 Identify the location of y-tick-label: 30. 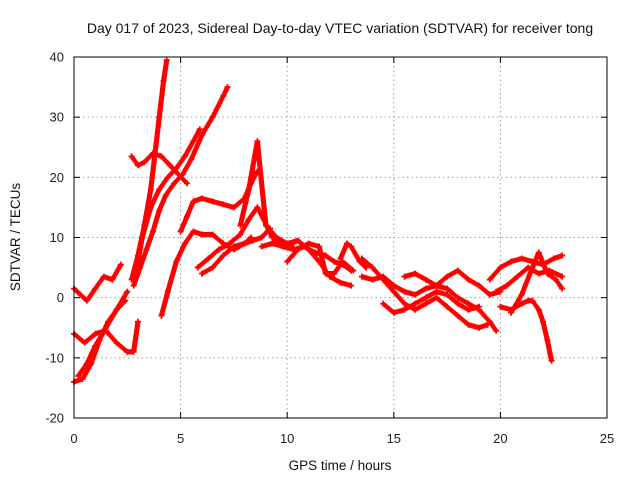
(57, 117).